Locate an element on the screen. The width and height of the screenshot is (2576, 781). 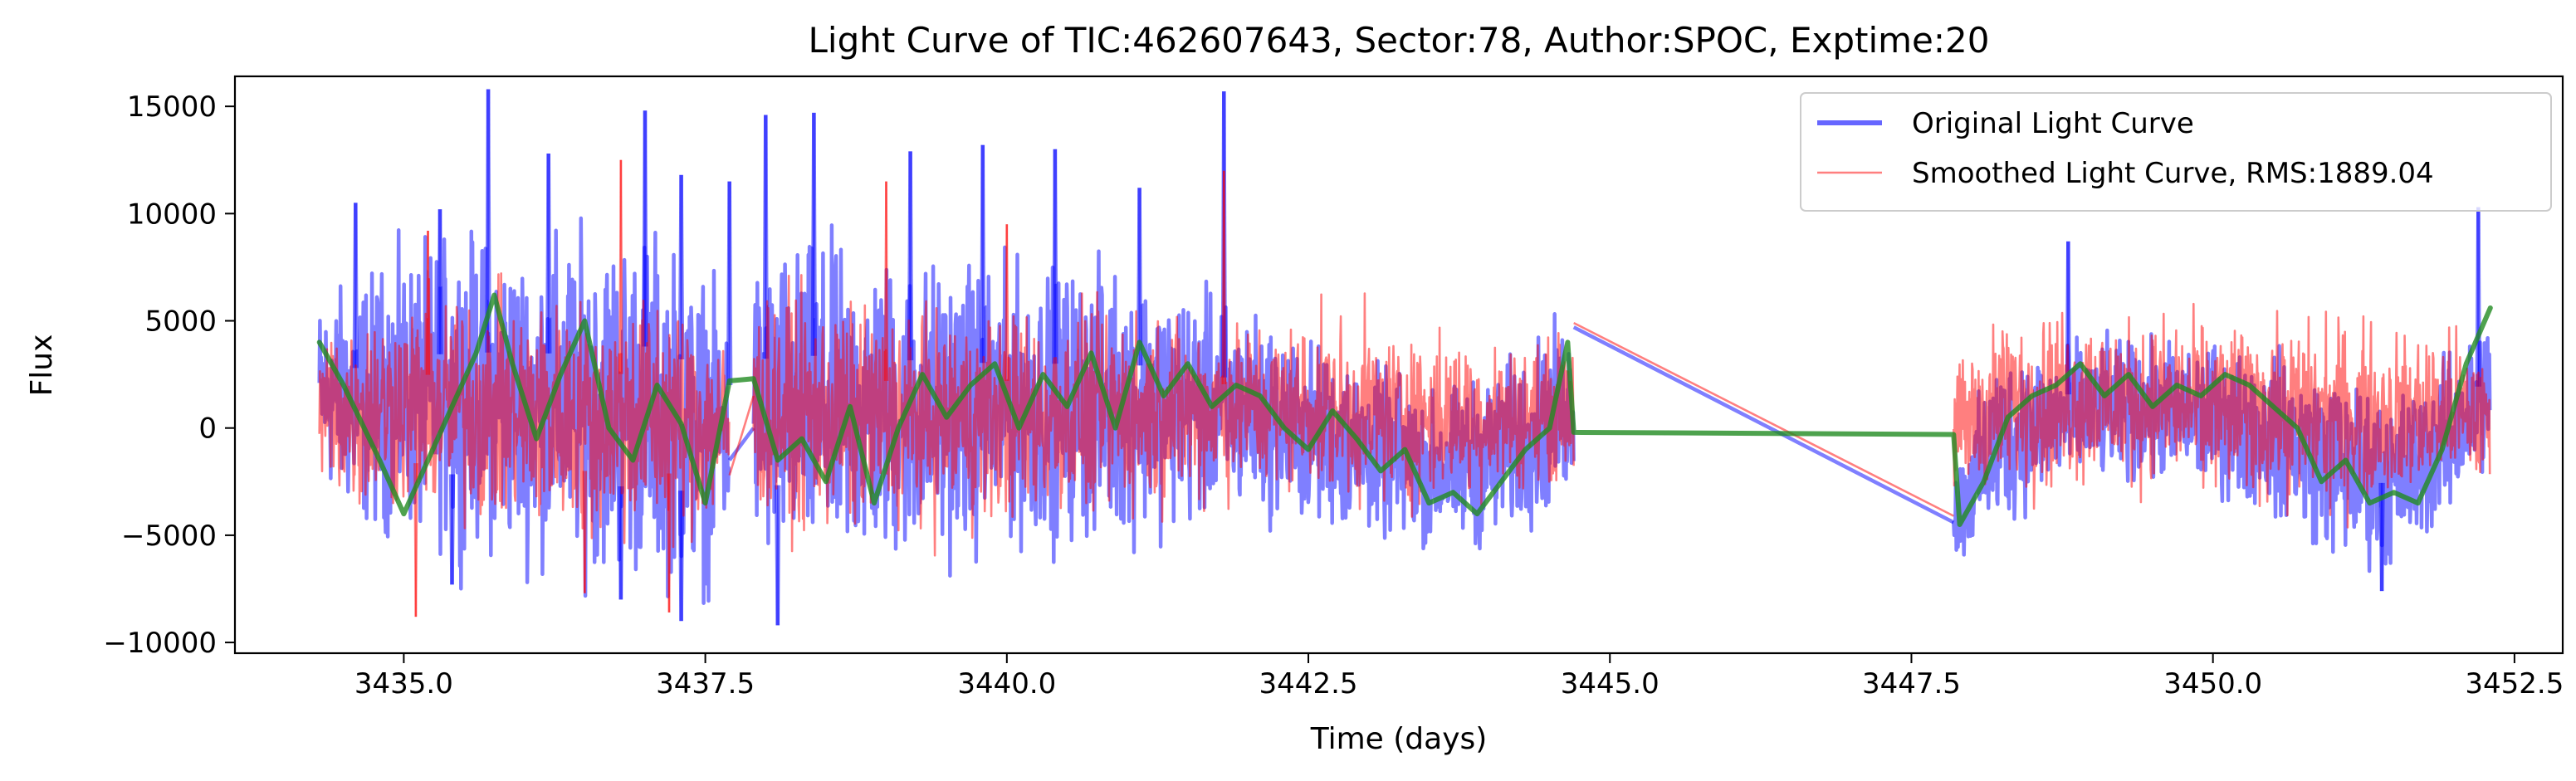
y-tick-label-2: 0 is located at coordinates (207, 429).